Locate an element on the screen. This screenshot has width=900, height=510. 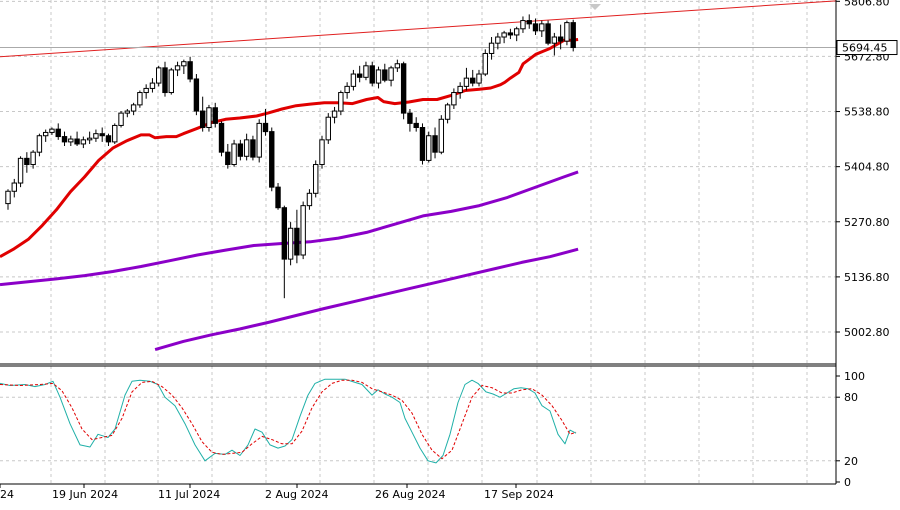
oscillator-axis: 100 80 20 0 is located at coordinates (850, 429).